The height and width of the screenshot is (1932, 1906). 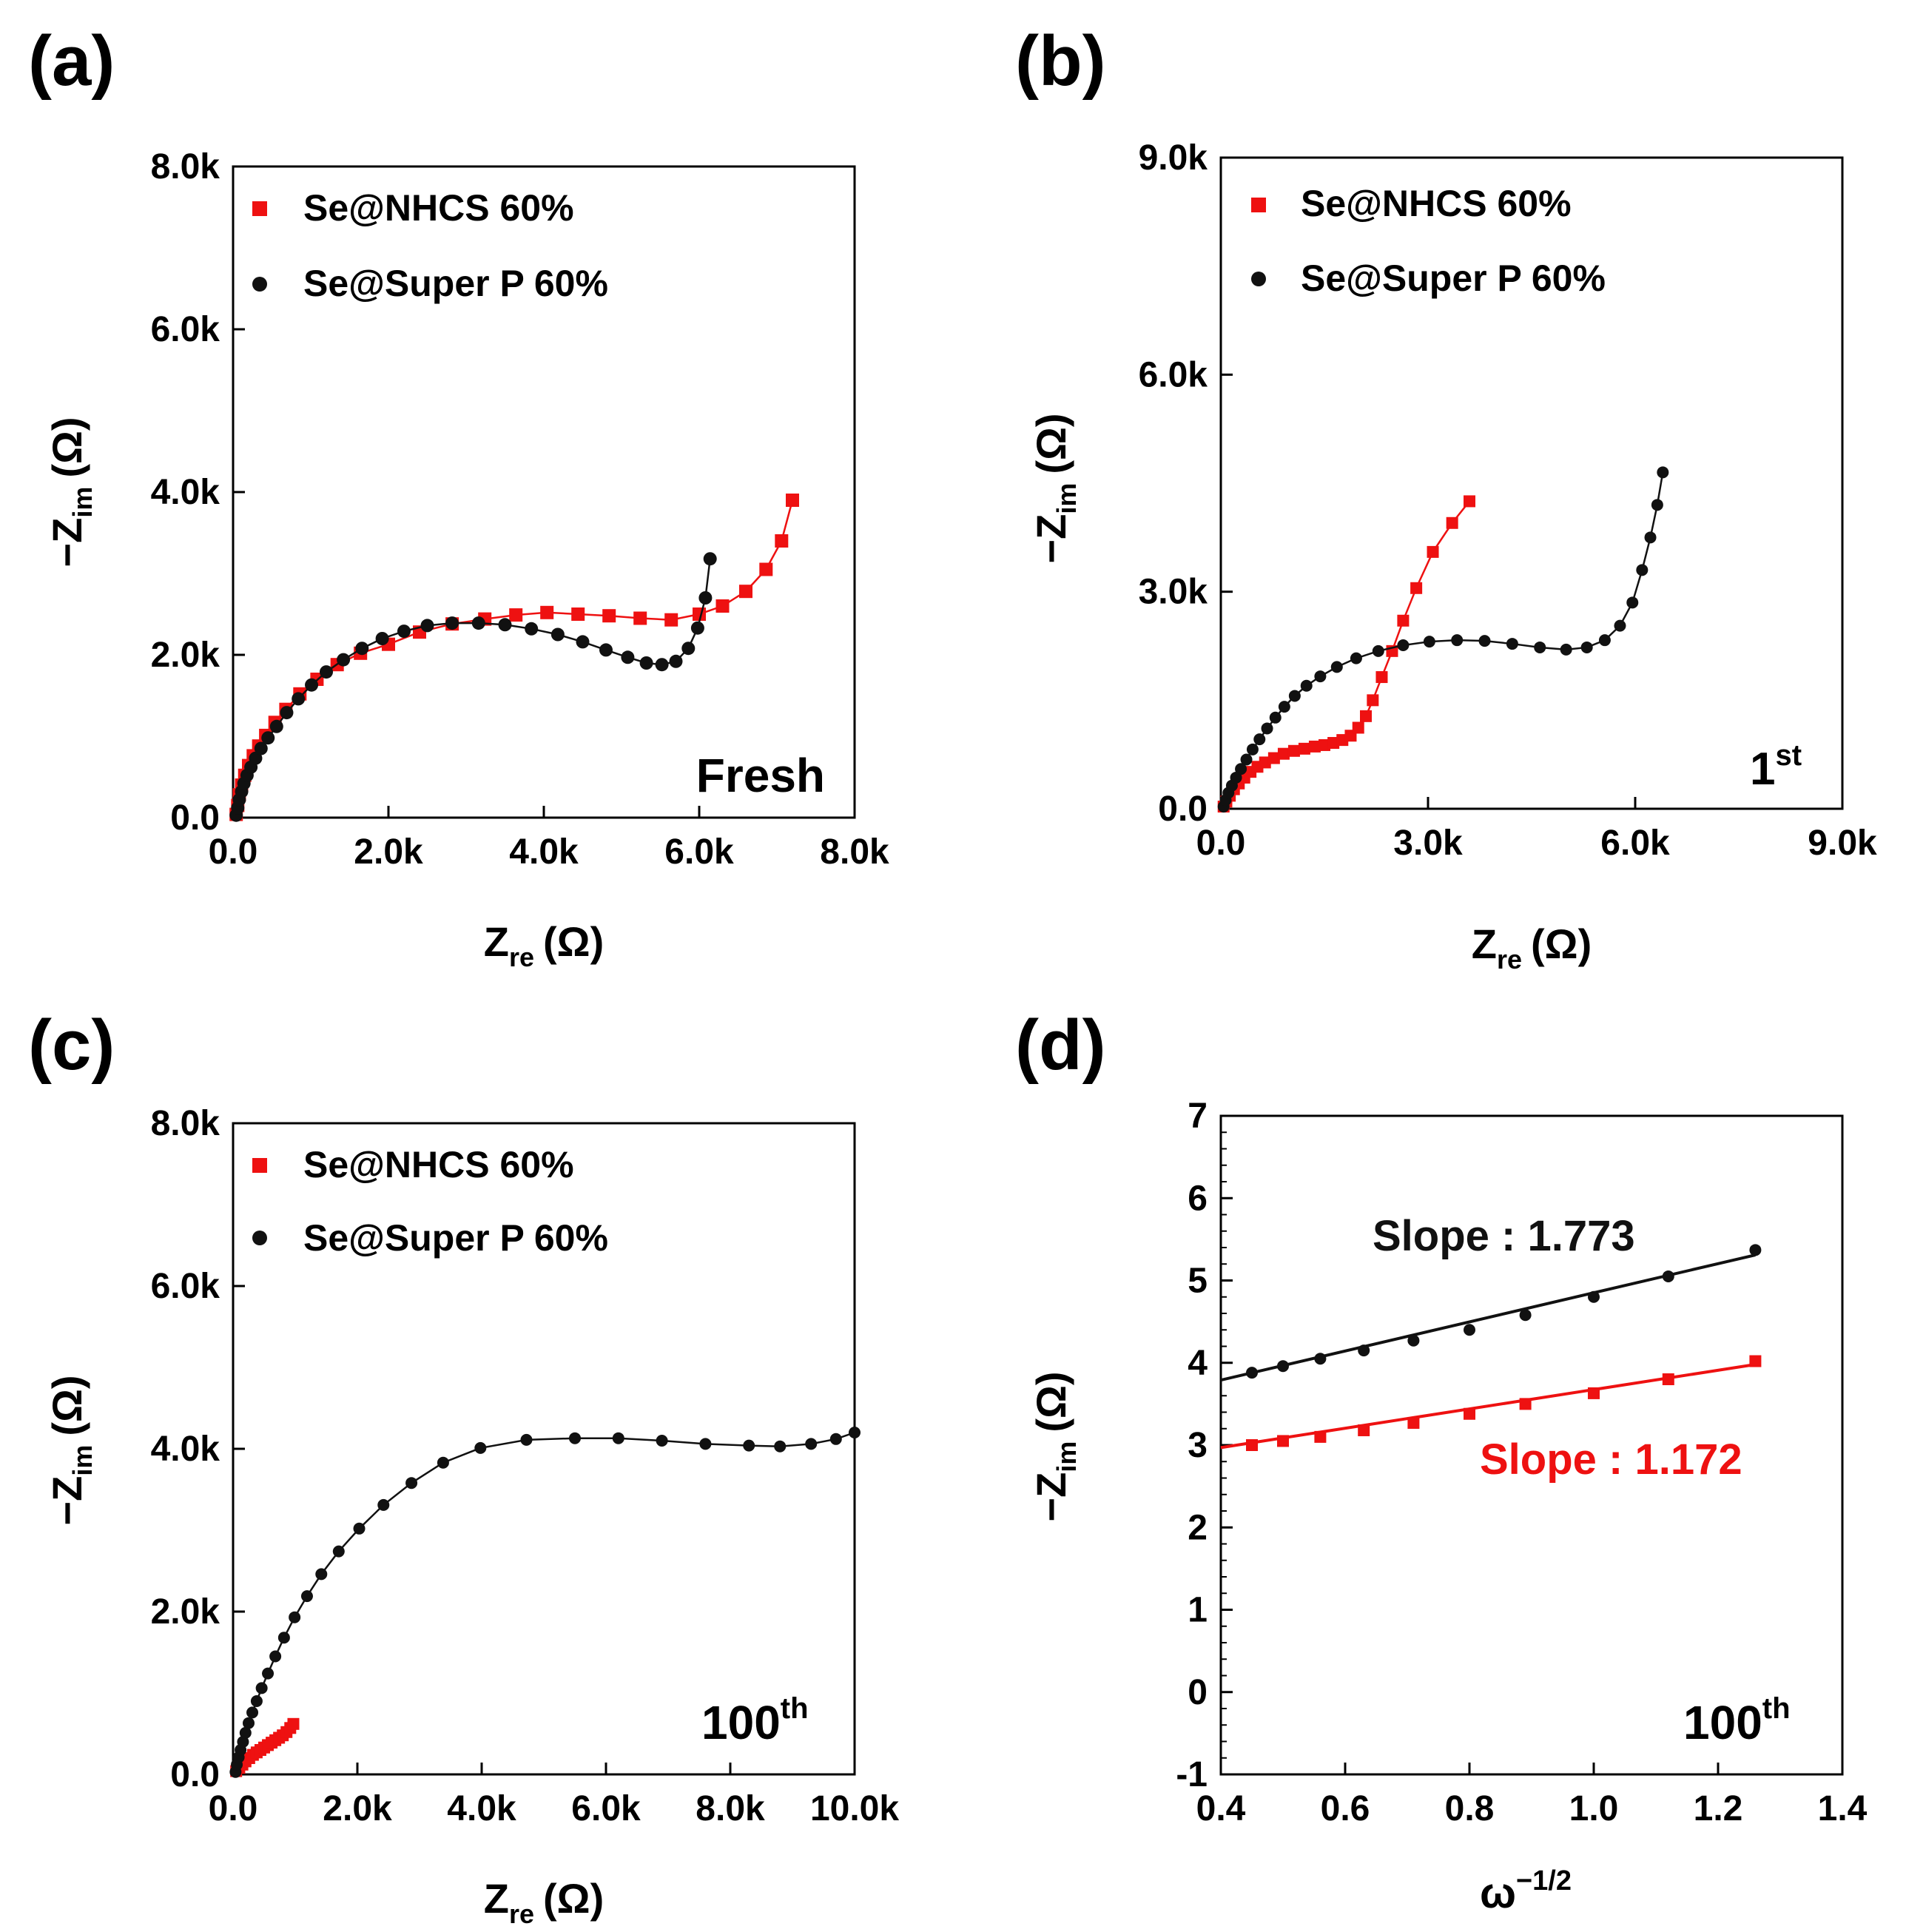 I want to click on annotation-a: Fresh, so click(x=760, y=775).